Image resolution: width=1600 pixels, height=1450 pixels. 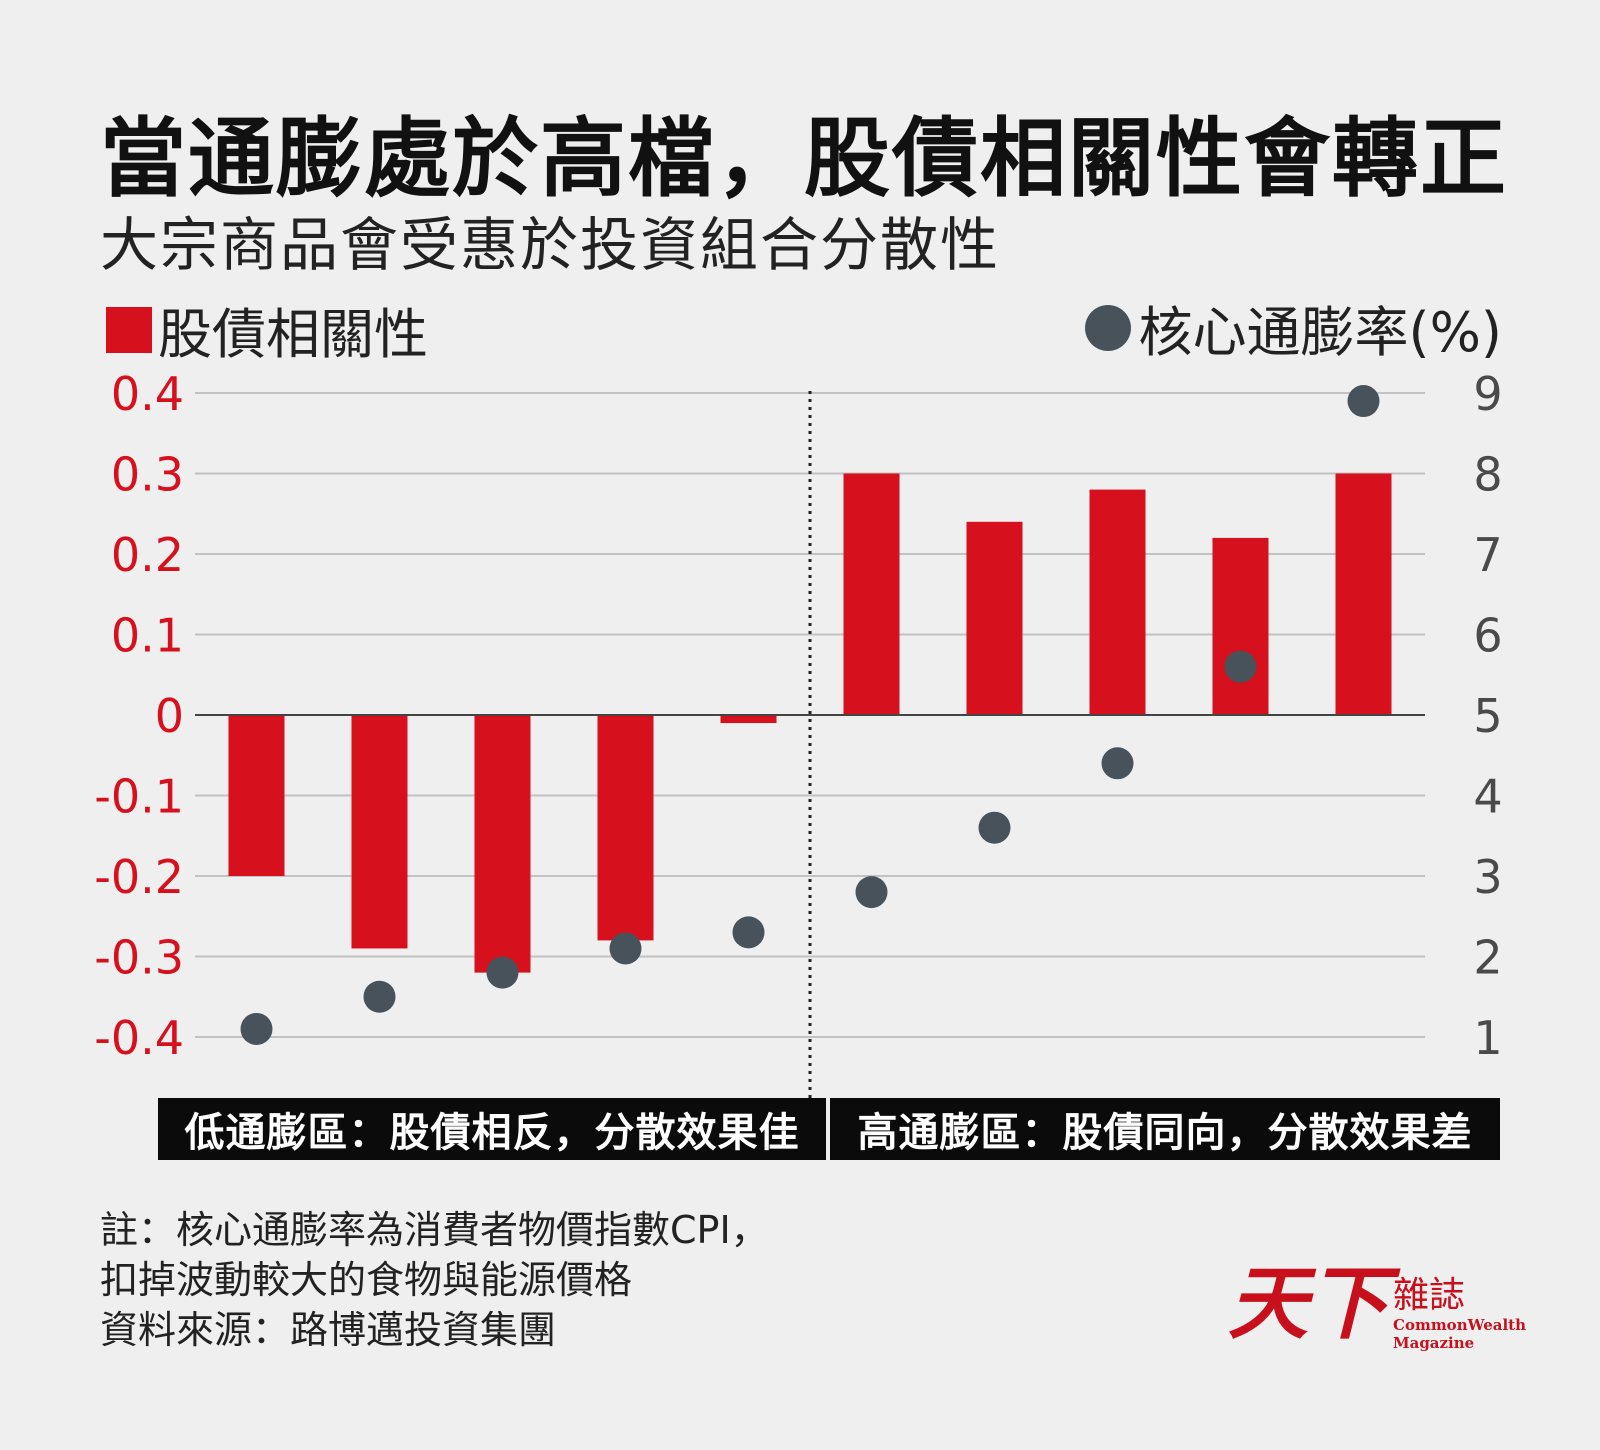 I want to click on logo-en-line: Magazine, so click(x=1434, y=1343).